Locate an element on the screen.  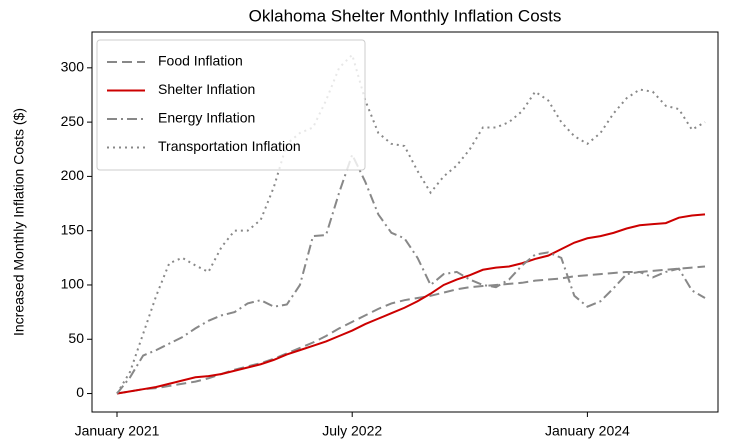
legend-label: Shelter Inflation is located at coordinates (206, 89).